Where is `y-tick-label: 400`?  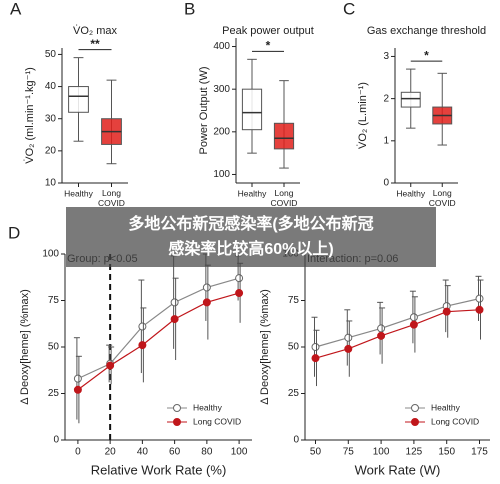 y-tick-label: 400 is located at coordinates (221, 46).